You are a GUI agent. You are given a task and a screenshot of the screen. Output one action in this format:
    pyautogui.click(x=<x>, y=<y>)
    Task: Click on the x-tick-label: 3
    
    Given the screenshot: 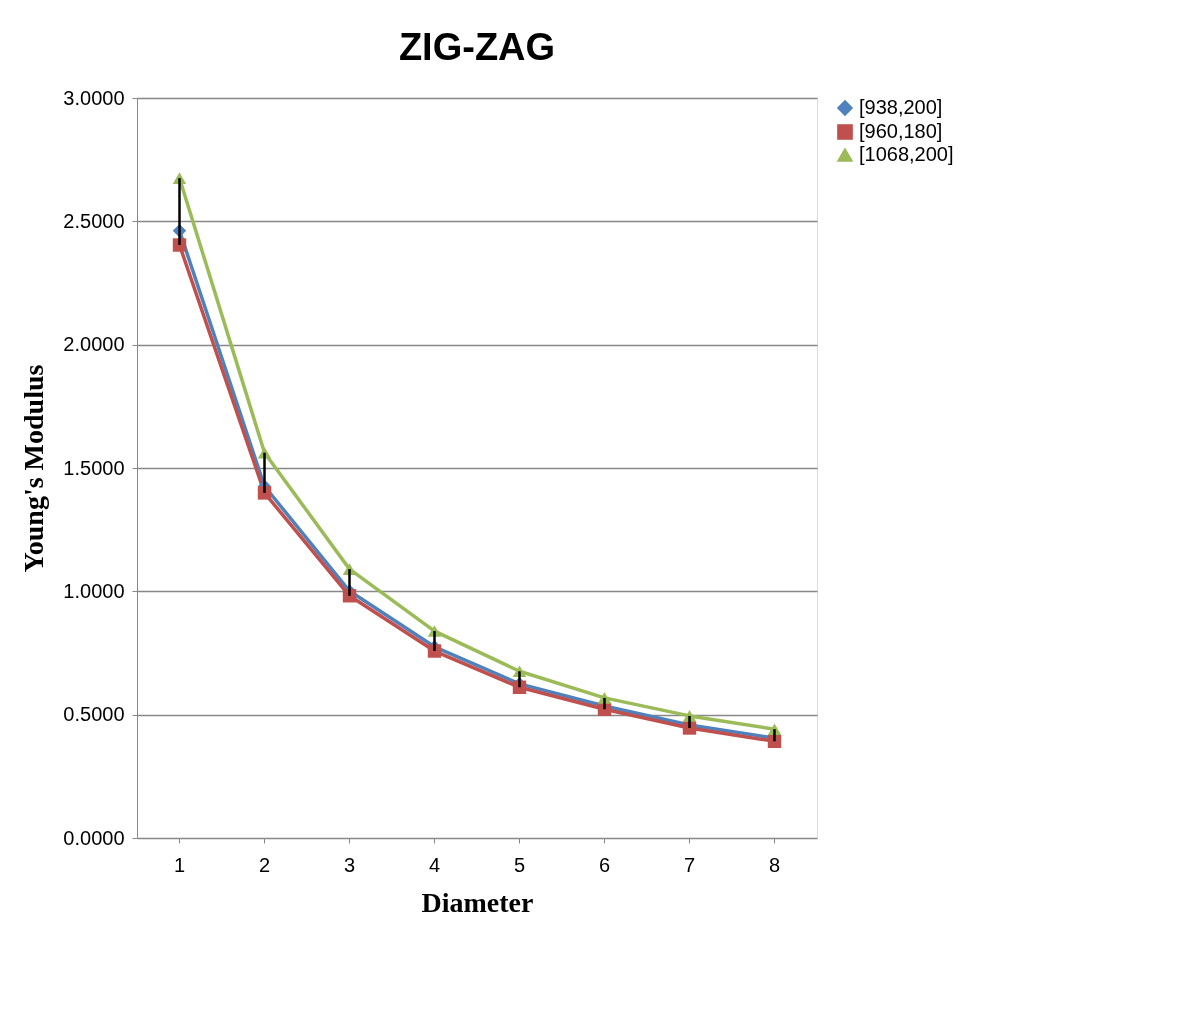 What is the action you would take?
    pyautogui.click(x=349, y=864)
    